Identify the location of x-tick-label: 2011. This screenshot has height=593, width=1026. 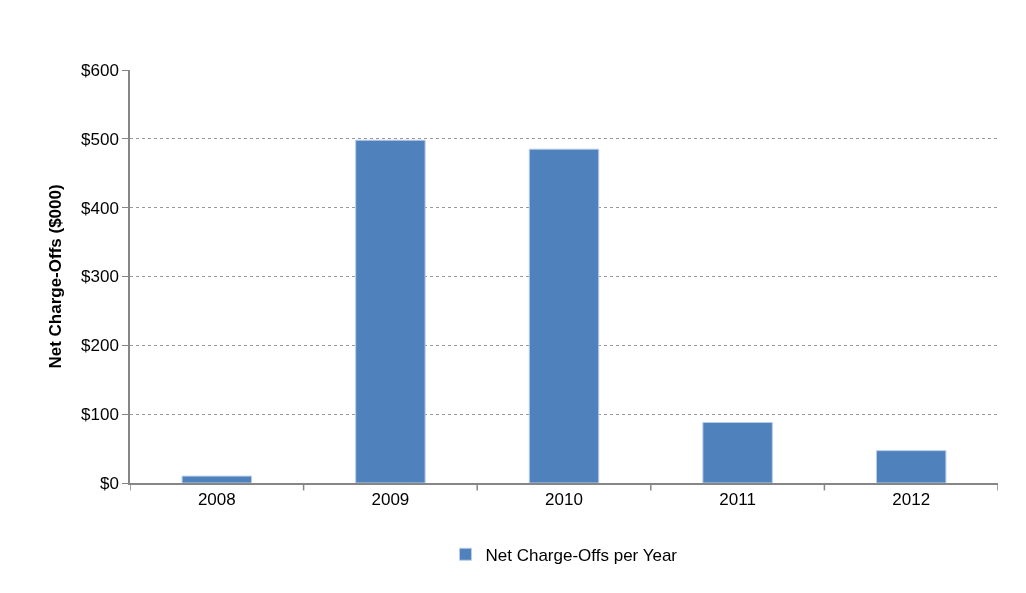
(737, 500).